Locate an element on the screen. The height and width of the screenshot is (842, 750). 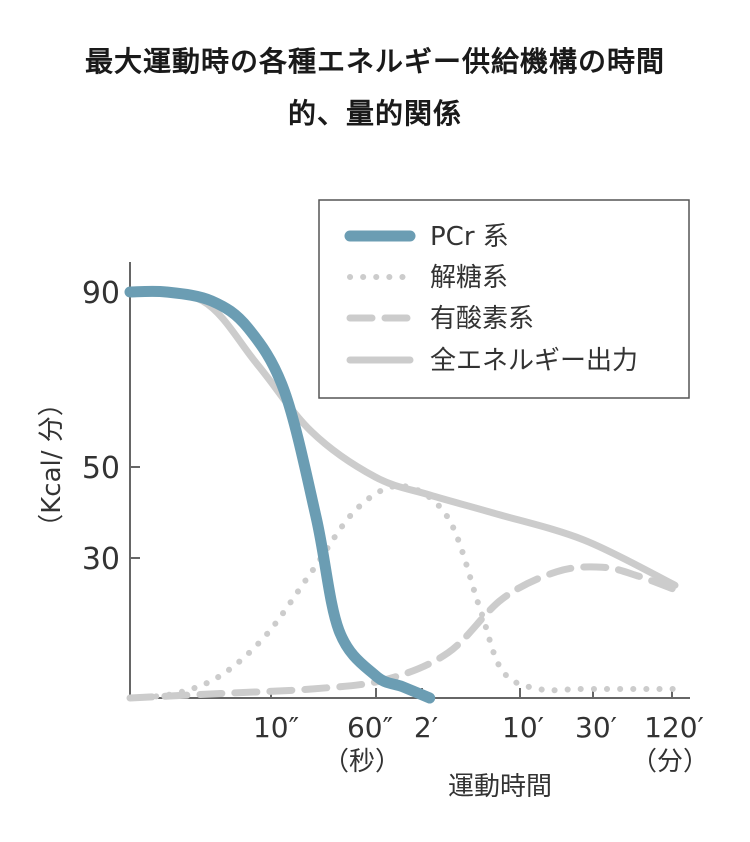
x-unit-seconds: （秒） is located at coordinates (362, 762).